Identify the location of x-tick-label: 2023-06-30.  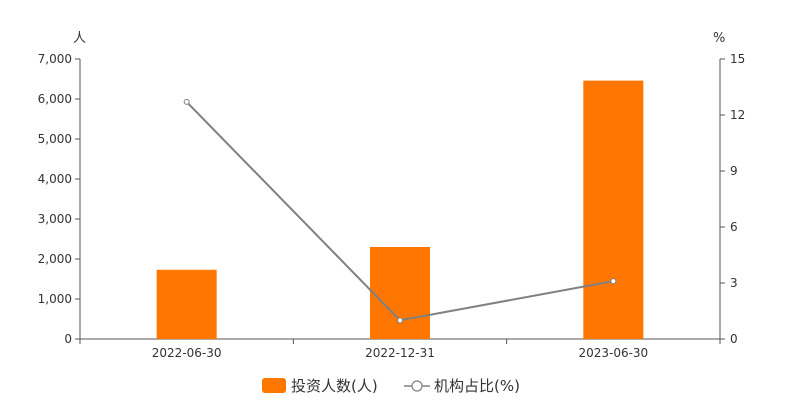
(613, 353).